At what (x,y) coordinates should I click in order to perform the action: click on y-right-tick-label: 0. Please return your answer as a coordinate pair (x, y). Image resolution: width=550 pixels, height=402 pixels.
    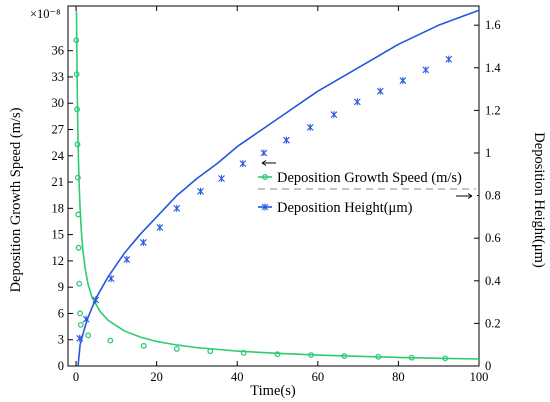
    Looking at the image, I should click on (488, 366).